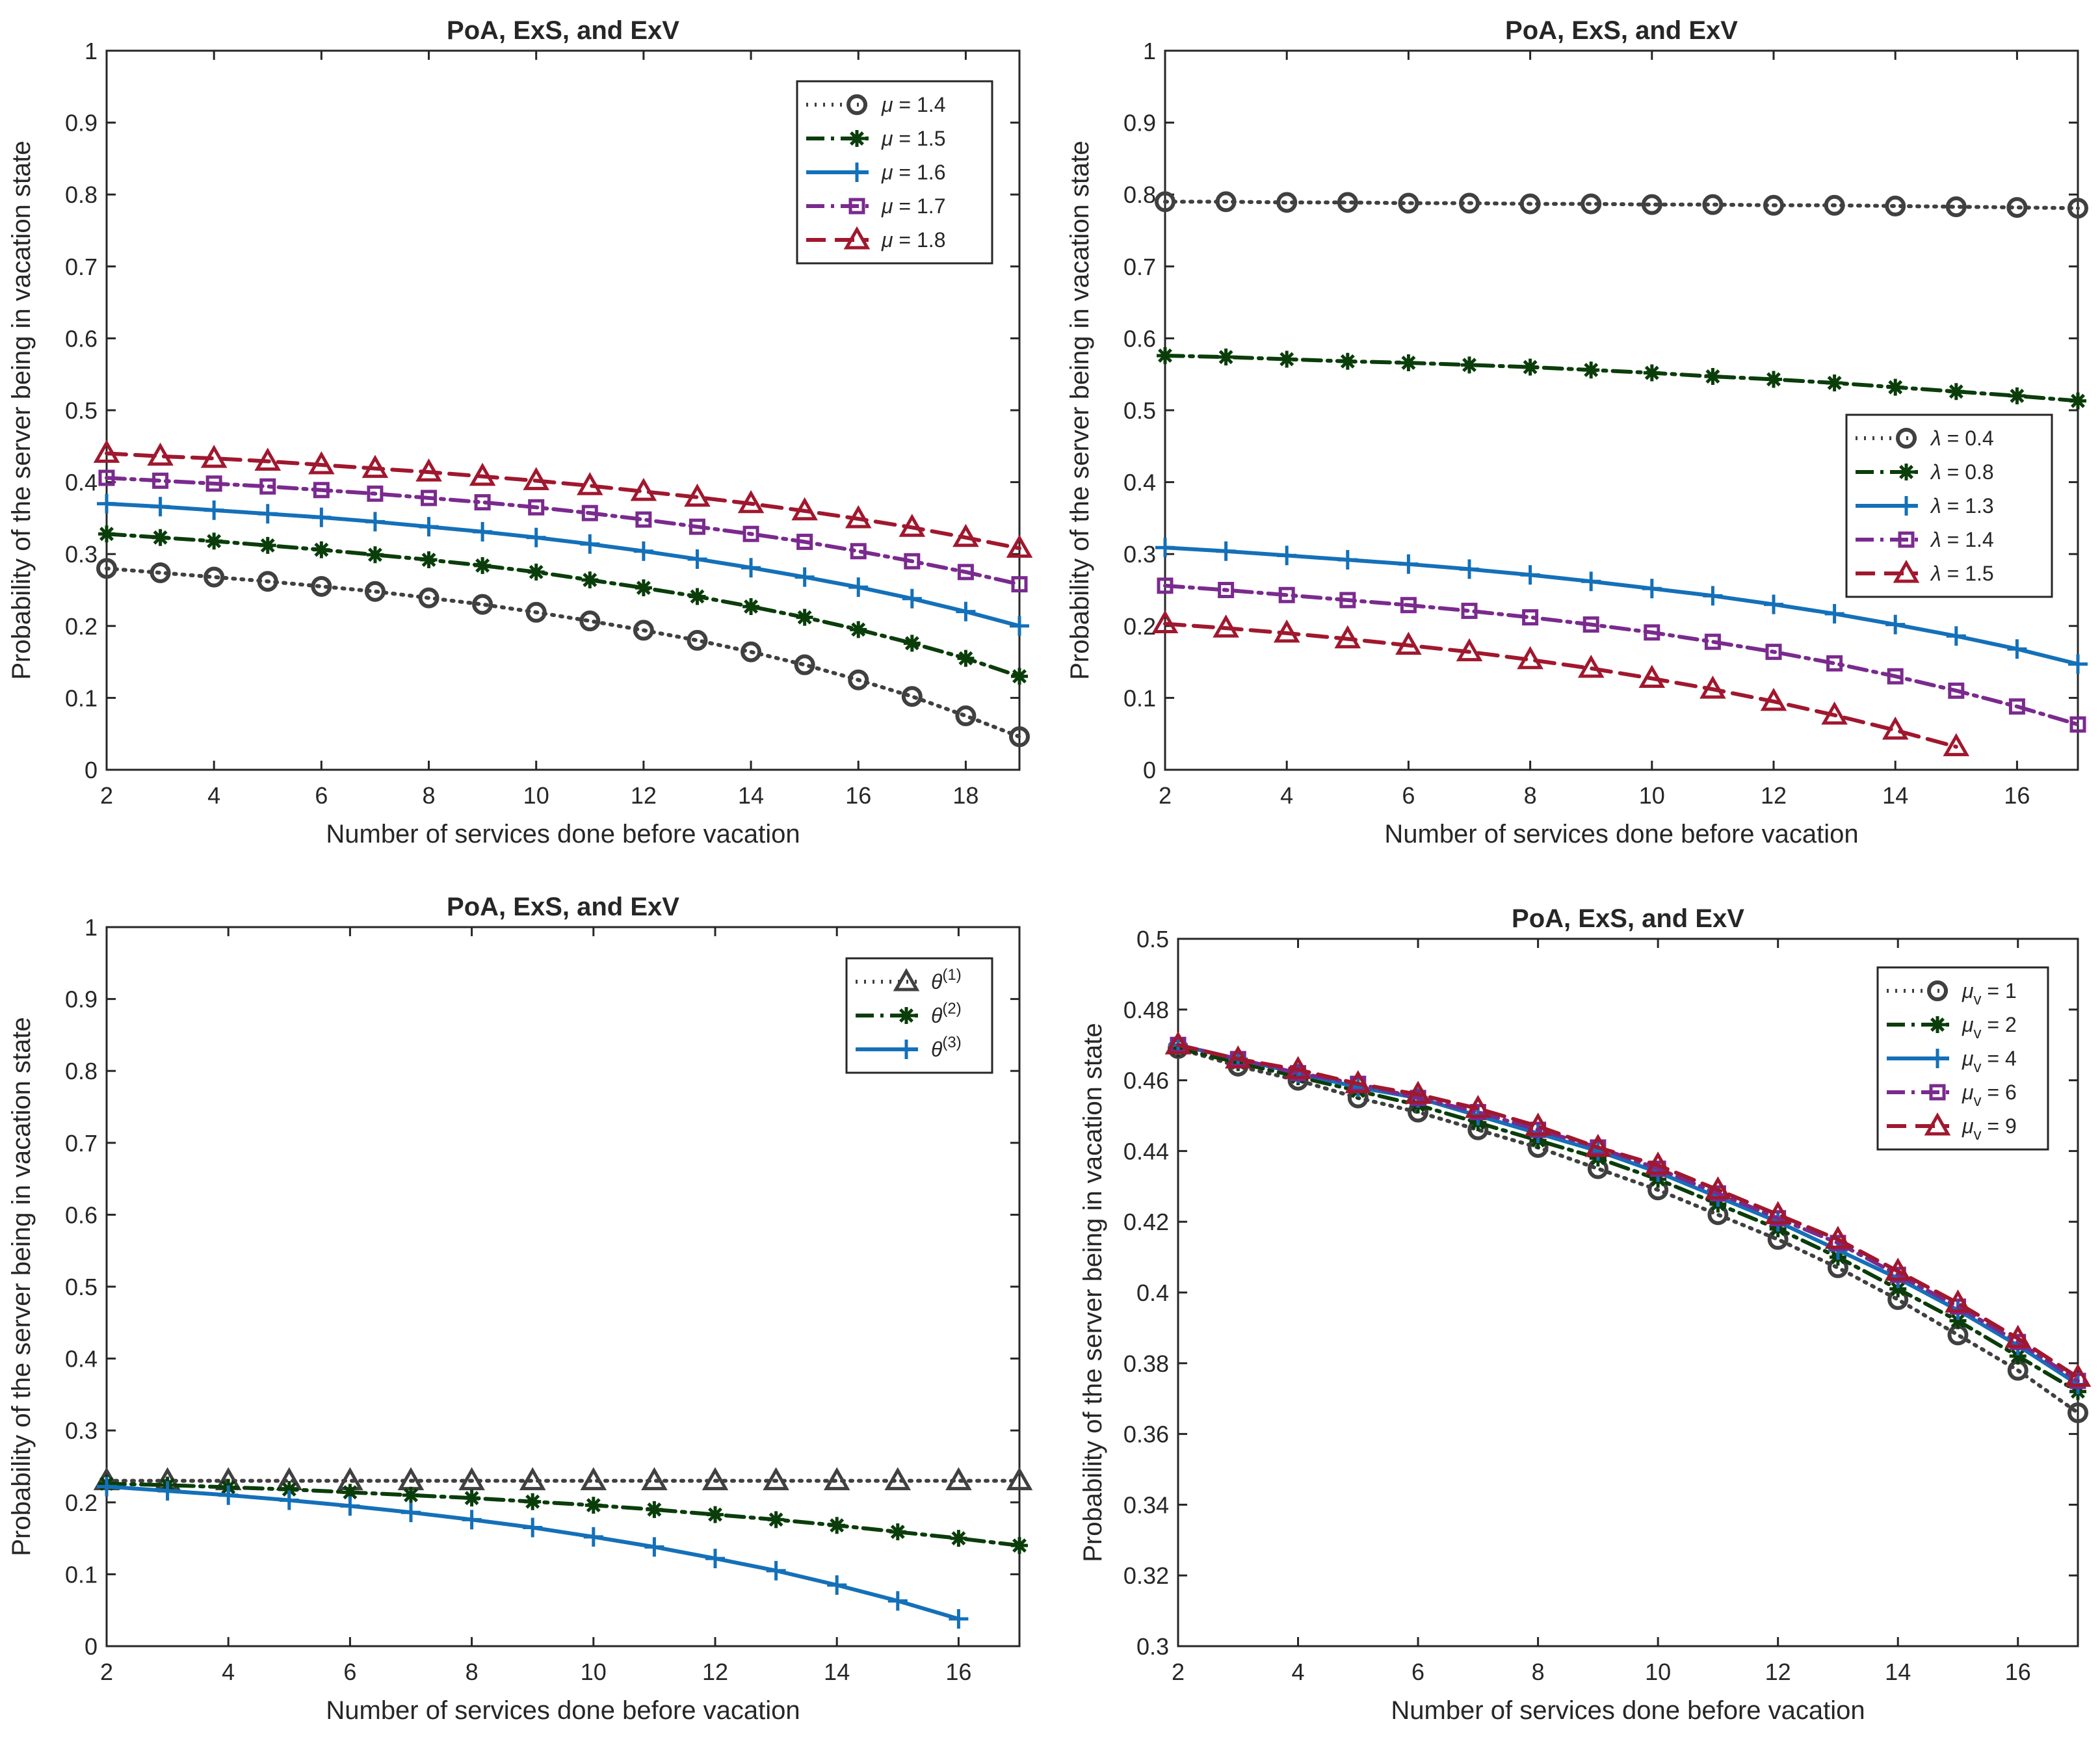 Image resolution: width=2100 pixels, height=1745 pixels. What do you see at coordinates (81, 194) in the screenshot?
I see `y-tick-label: 0.8` at bounding box center [81, 194].